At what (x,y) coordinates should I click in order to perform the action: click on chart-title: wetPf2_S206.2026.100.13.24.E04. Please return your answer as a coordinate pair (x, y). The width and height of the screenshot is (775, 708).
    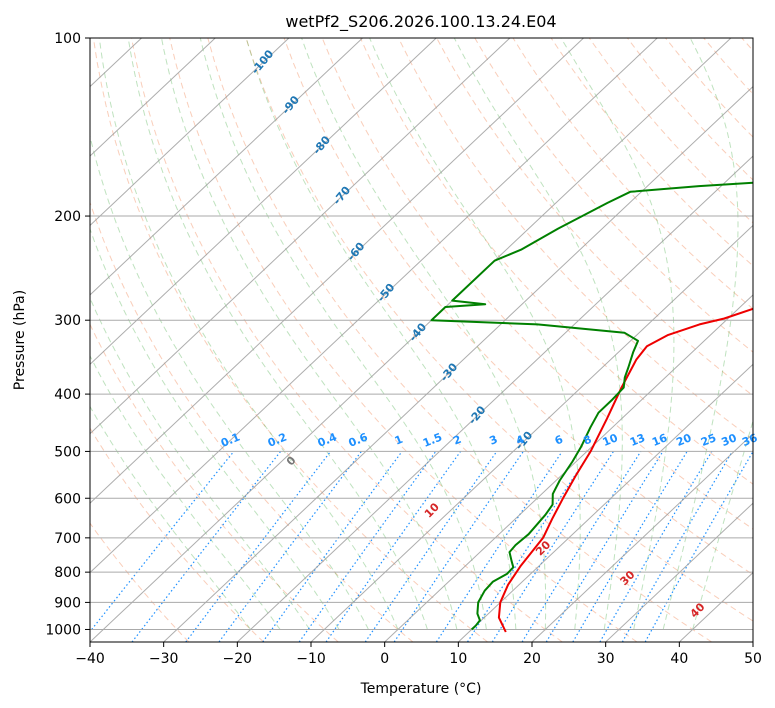
    Looking at the image, I should click on (420, 22).